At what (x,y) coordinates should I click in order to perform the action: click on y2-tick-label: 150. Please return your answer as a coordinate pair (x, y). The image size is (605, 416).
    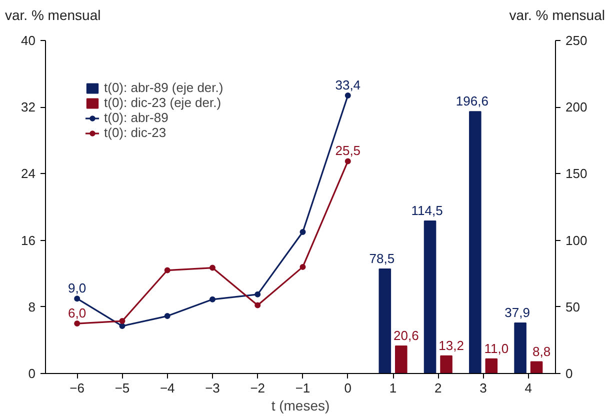
    Looking at the image, I should click on (577, 174).